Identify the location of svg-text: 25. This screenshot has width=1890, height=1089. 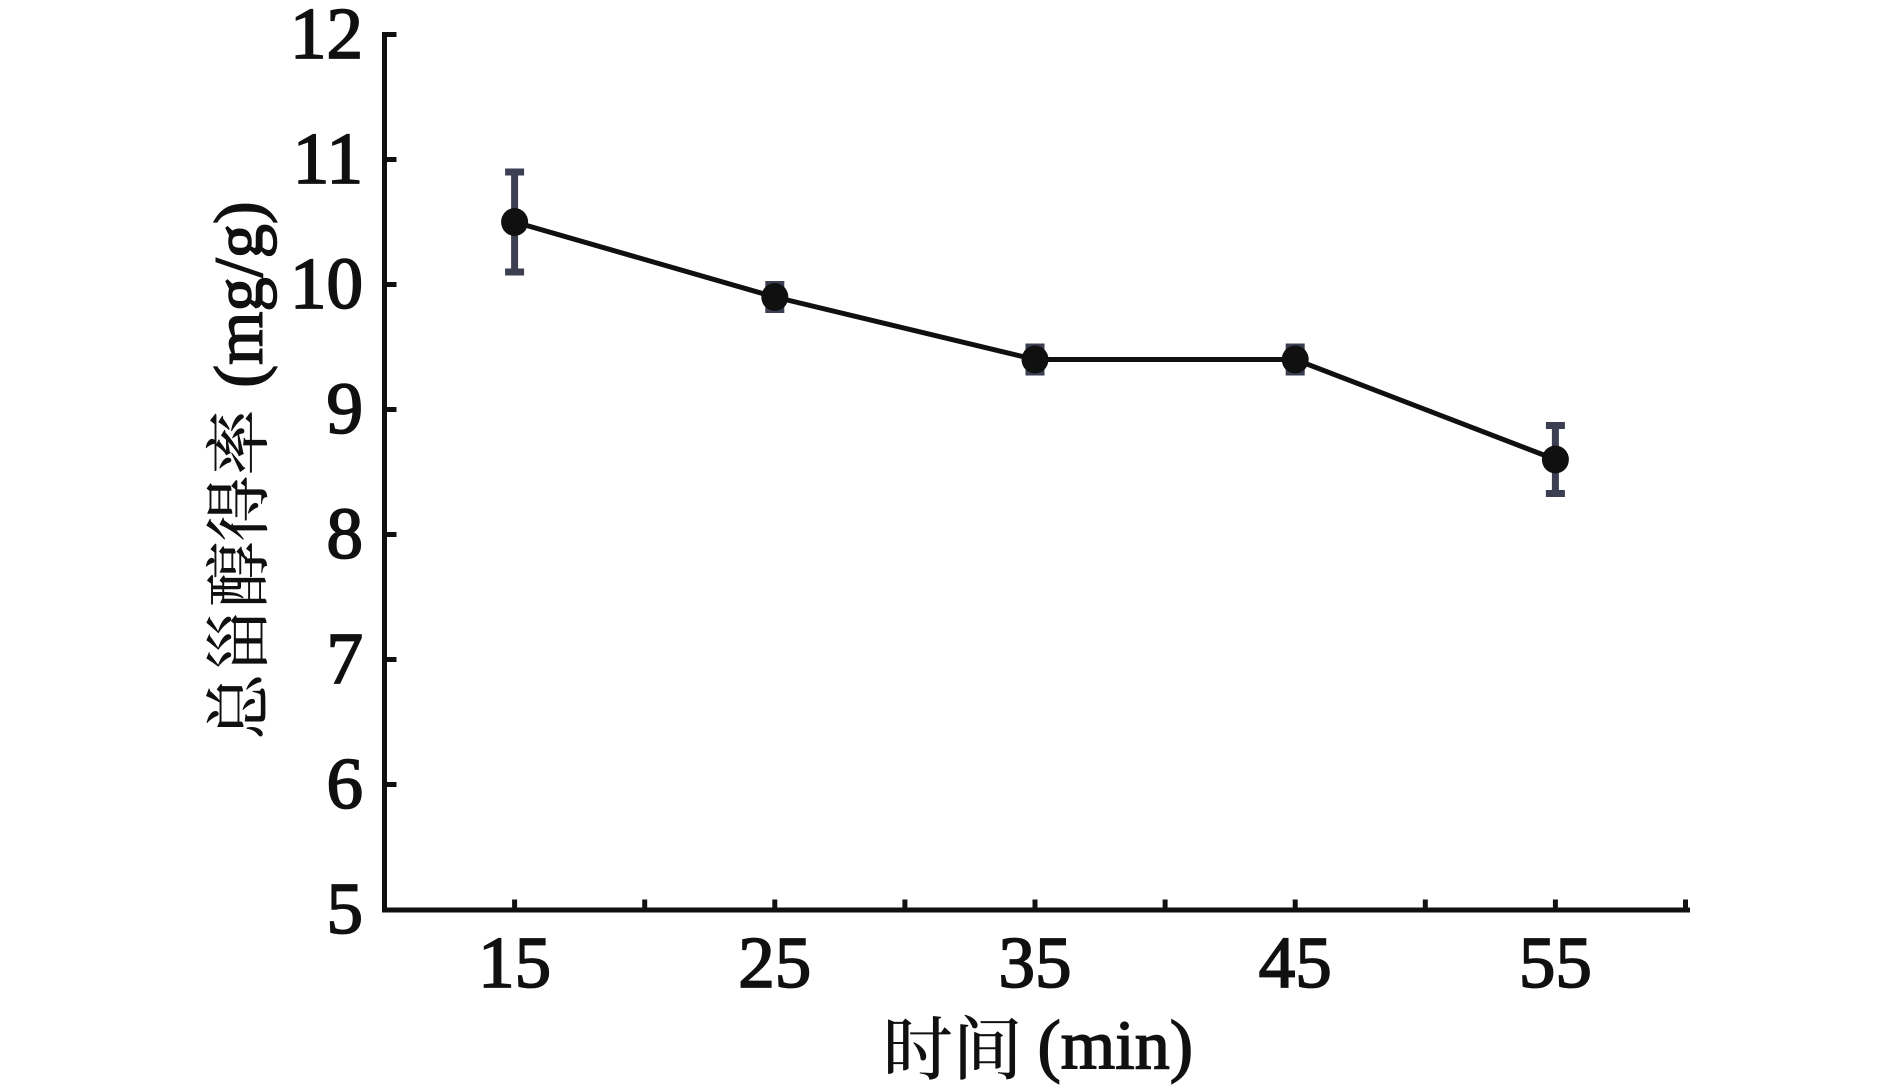
(774, 962).